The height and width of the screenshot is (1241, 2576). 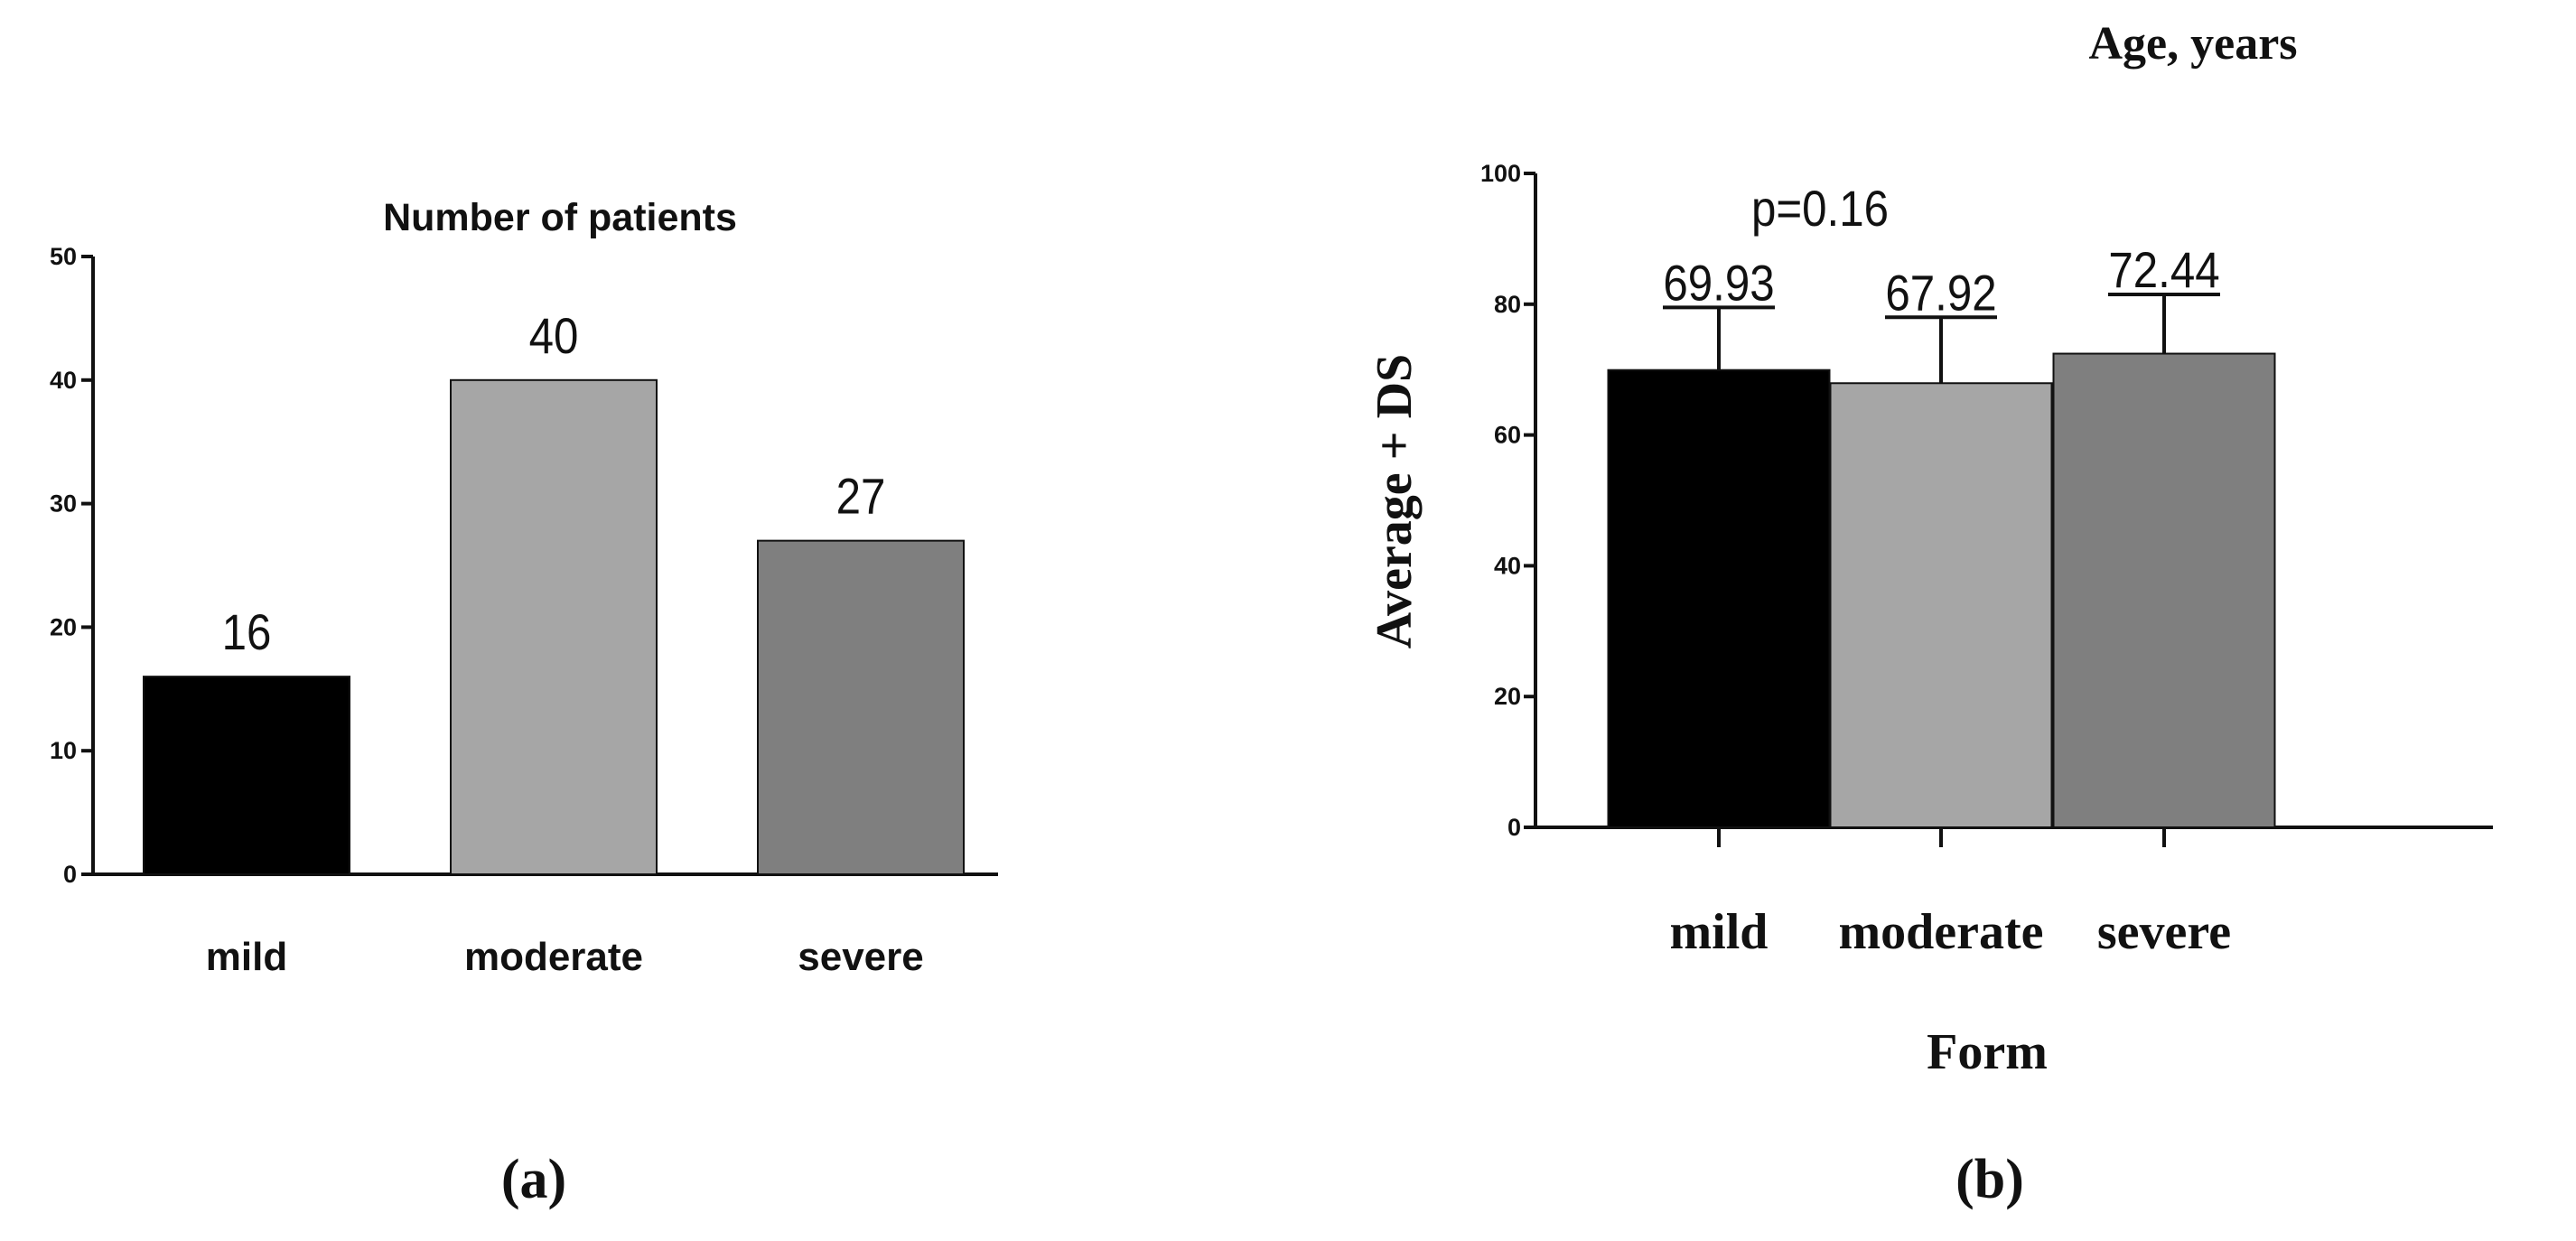 I want to click on data-label: 16, so click(x=247, y=632).